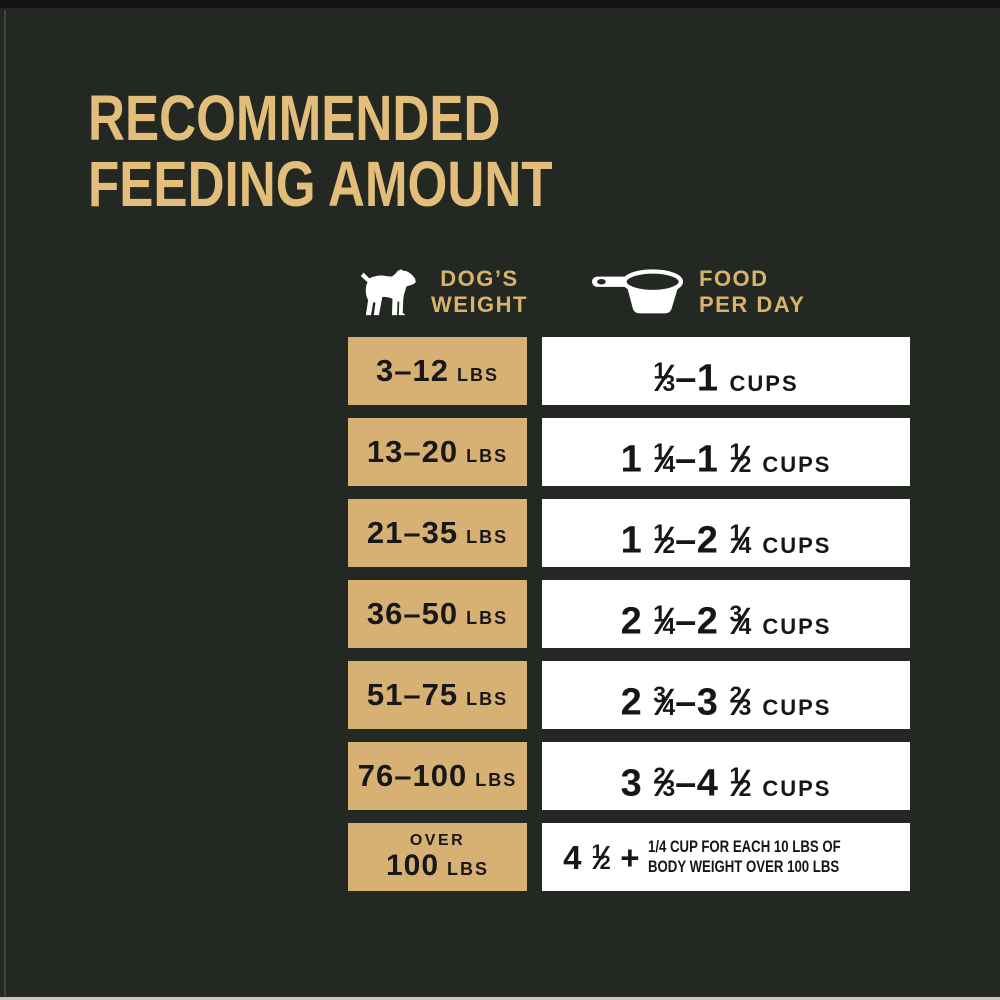  I want to click on measuring-cup-icon, so click(638, 291).